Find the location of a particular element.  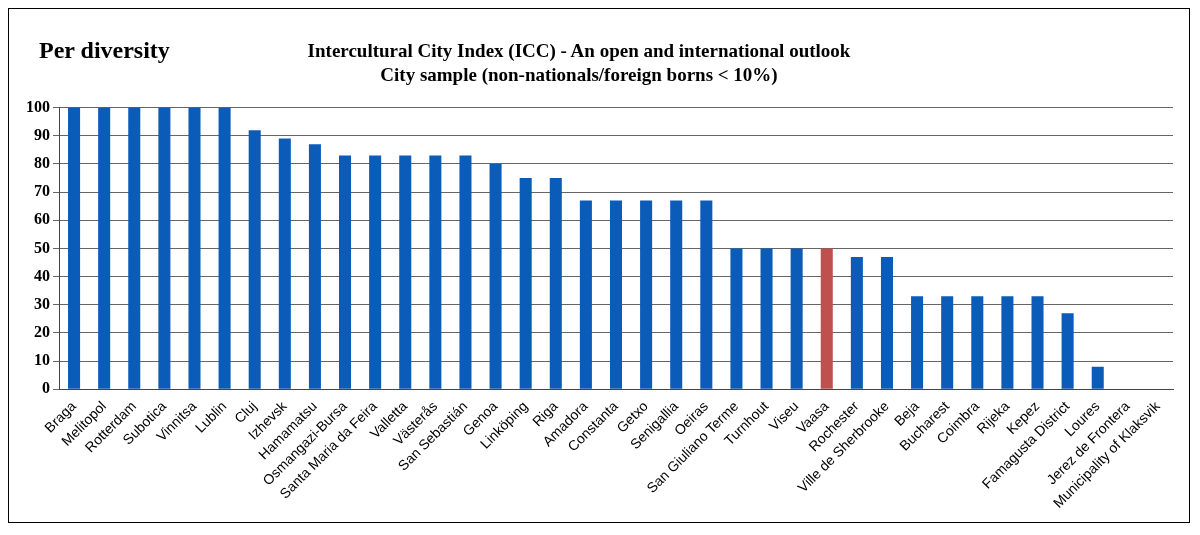

y-tick-label: 70 is located at coordinates (42, 191).